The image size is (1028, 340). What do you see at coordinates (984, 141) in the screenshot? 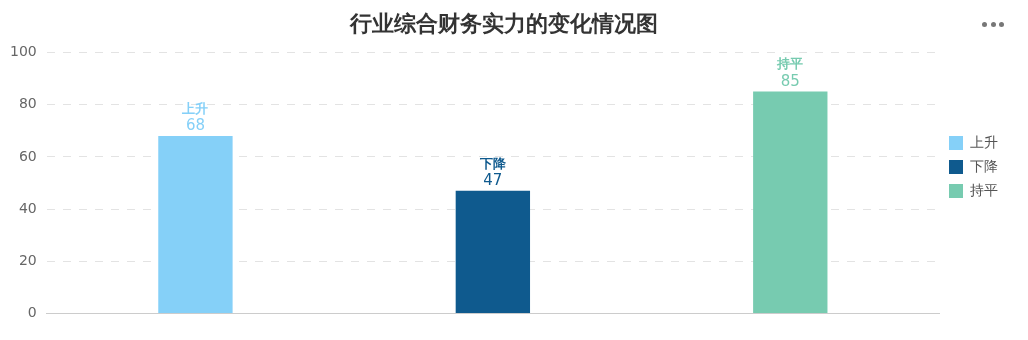
I see `legend-label: 上升` at bounding box center [984, 141].